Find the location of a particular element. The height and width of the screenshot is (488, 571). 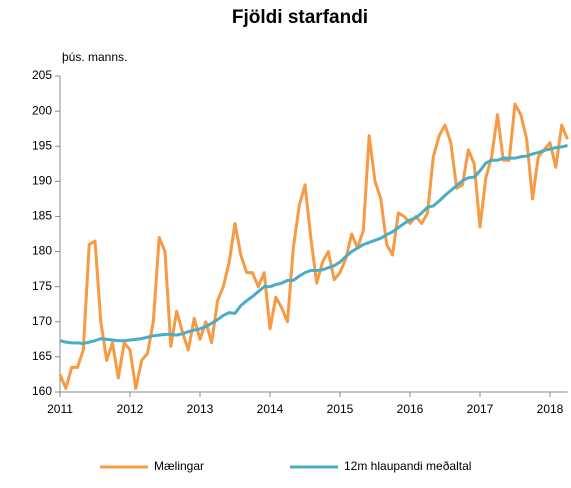

x-tick-label: 2018 is located at coordinates (550, 409).